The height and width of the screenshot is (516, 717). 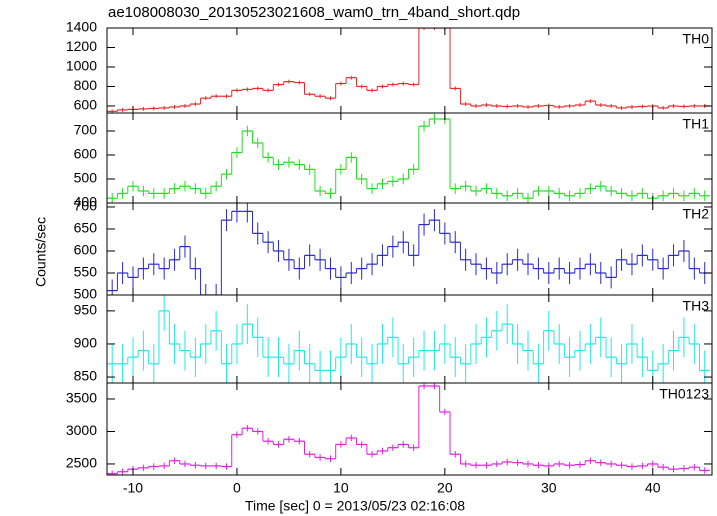 What do you see at coordinates (237, 488) in the screenshot?
I see `x-tick-label: 0` at bounding box center [237, 488].